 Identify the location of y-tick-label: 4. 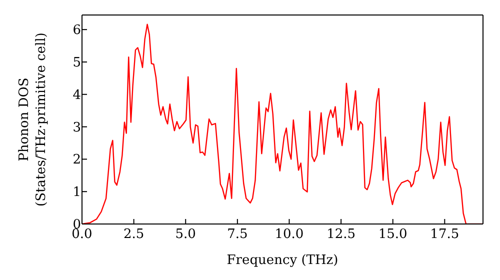
(76, 95).